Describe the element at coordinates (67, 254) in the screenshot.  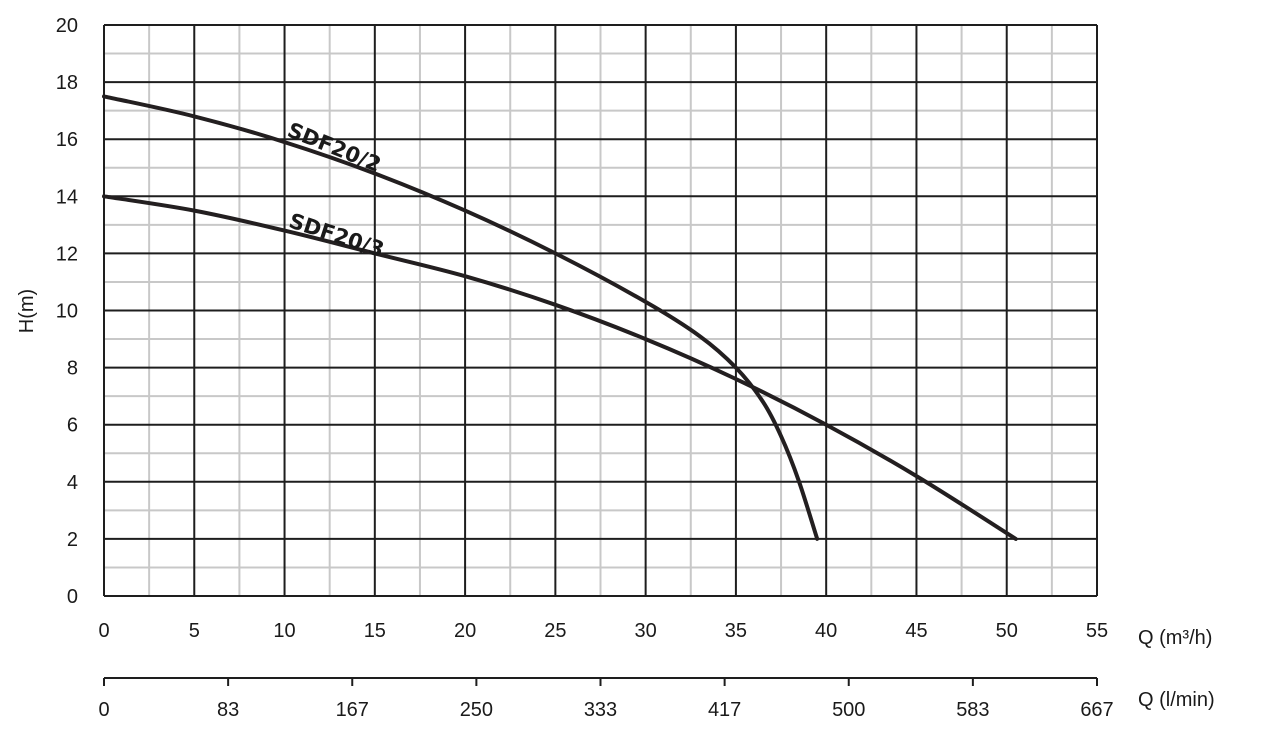
I see `y-tick-label: 12` at that location.